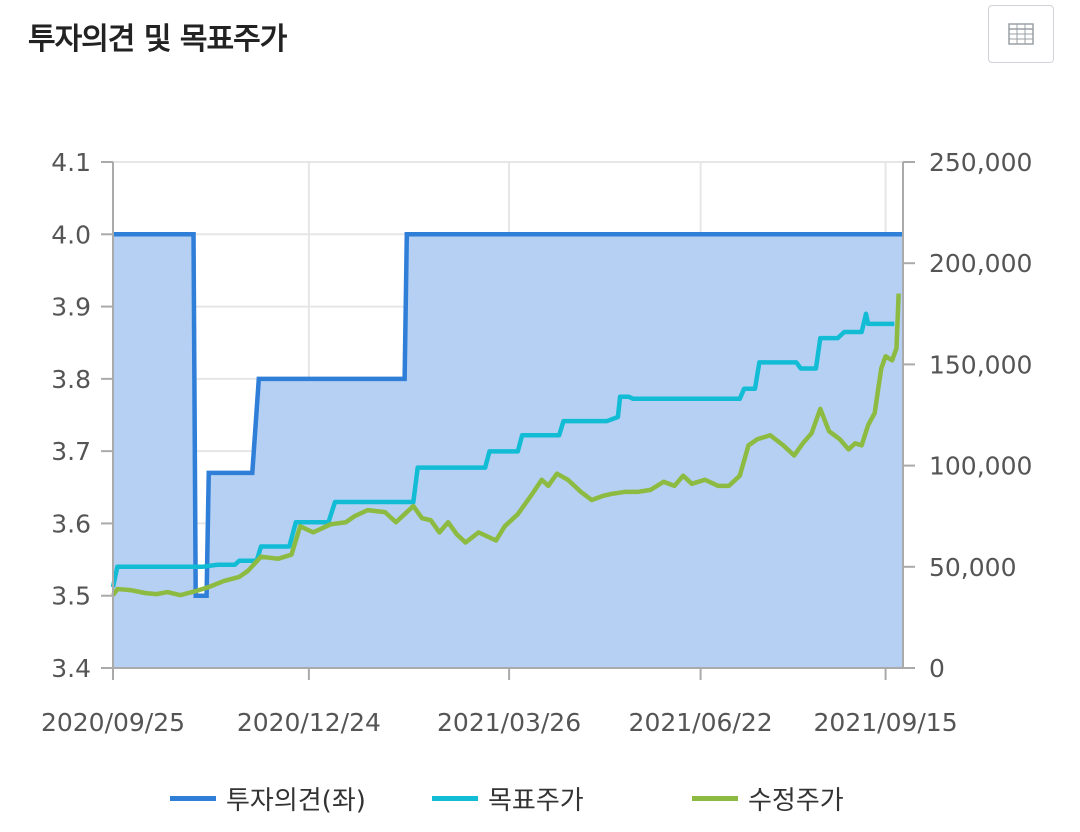 The image size is (1080, 832). Describe the element at coordinates (71, 379) in the screenshot. I see `left-tick-label: 3.8` at that location.